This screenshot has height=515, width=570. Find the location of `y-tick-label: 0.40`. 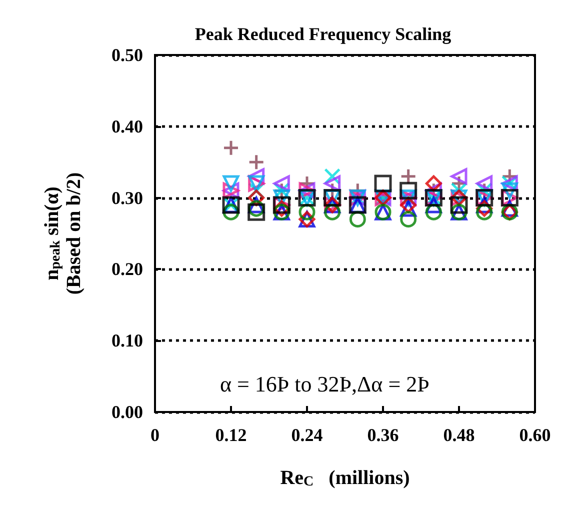

y-tick-label: 0.40 is located at coordinates (127, 126).